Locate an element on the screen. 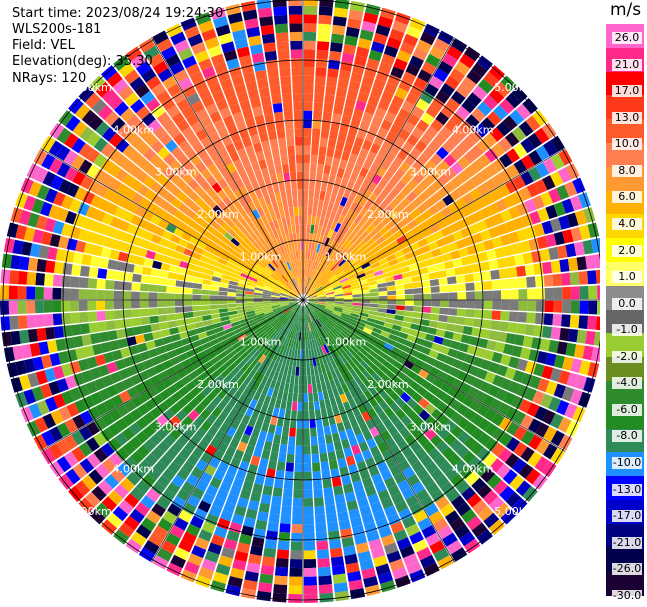 This screenshot has height=607, width=647. colorbar-tick-label: 17.0 is located at coordinates (627, 91).